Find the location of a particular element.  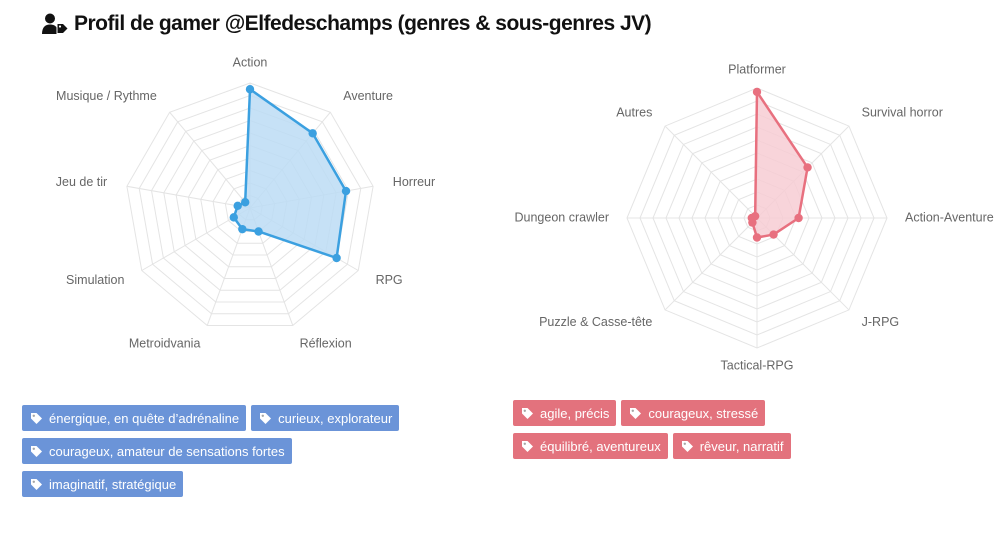

tag-energique-en-quete-d-adrenaline: énergique, en quête d’adrénaline is located at coordinates (134, 418).